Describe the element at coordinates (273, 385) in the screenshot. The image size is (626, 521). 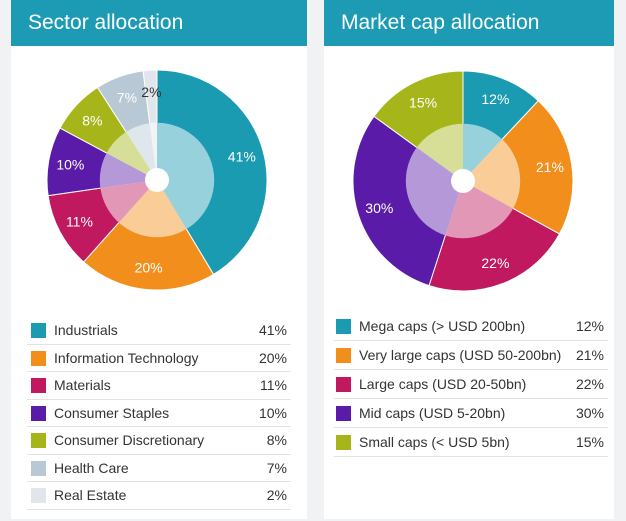
I see `legend-value: 11%` at that location.